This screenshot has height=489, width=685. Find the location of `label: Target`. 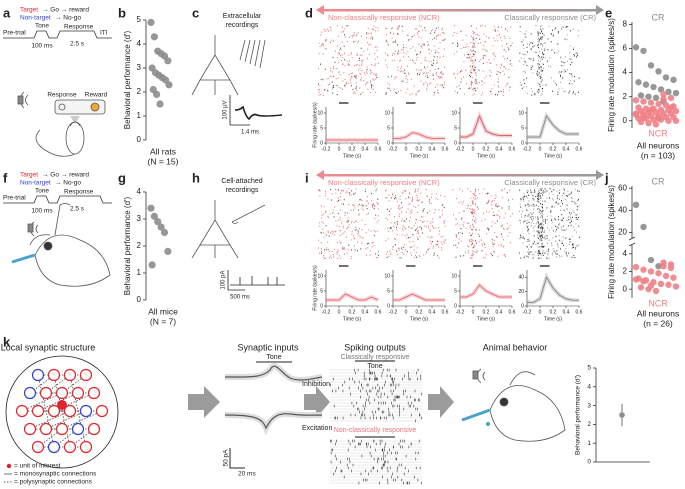

label: Target is located at coordinates (29, 175).